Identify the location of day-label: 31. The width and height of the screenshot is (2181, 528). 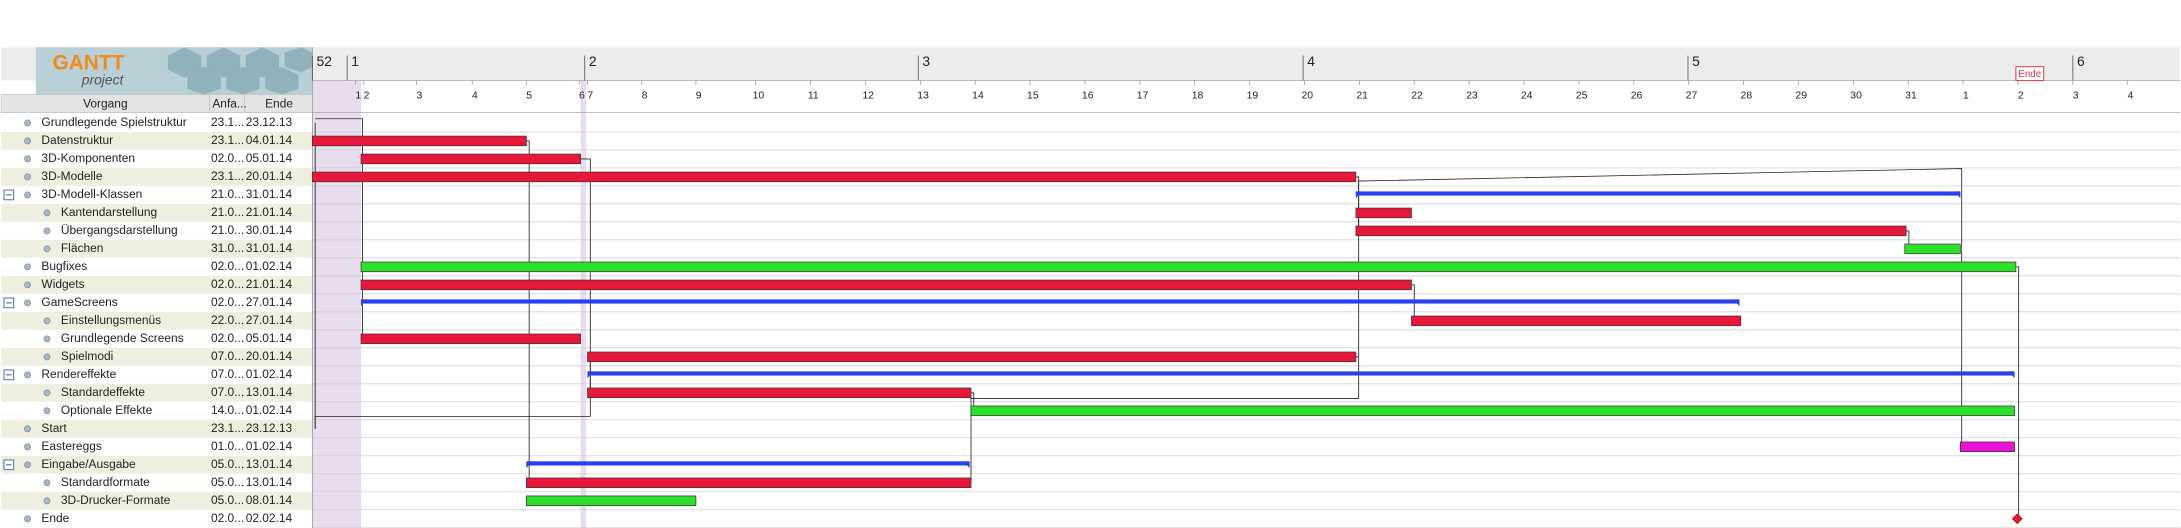
(1911, 96).